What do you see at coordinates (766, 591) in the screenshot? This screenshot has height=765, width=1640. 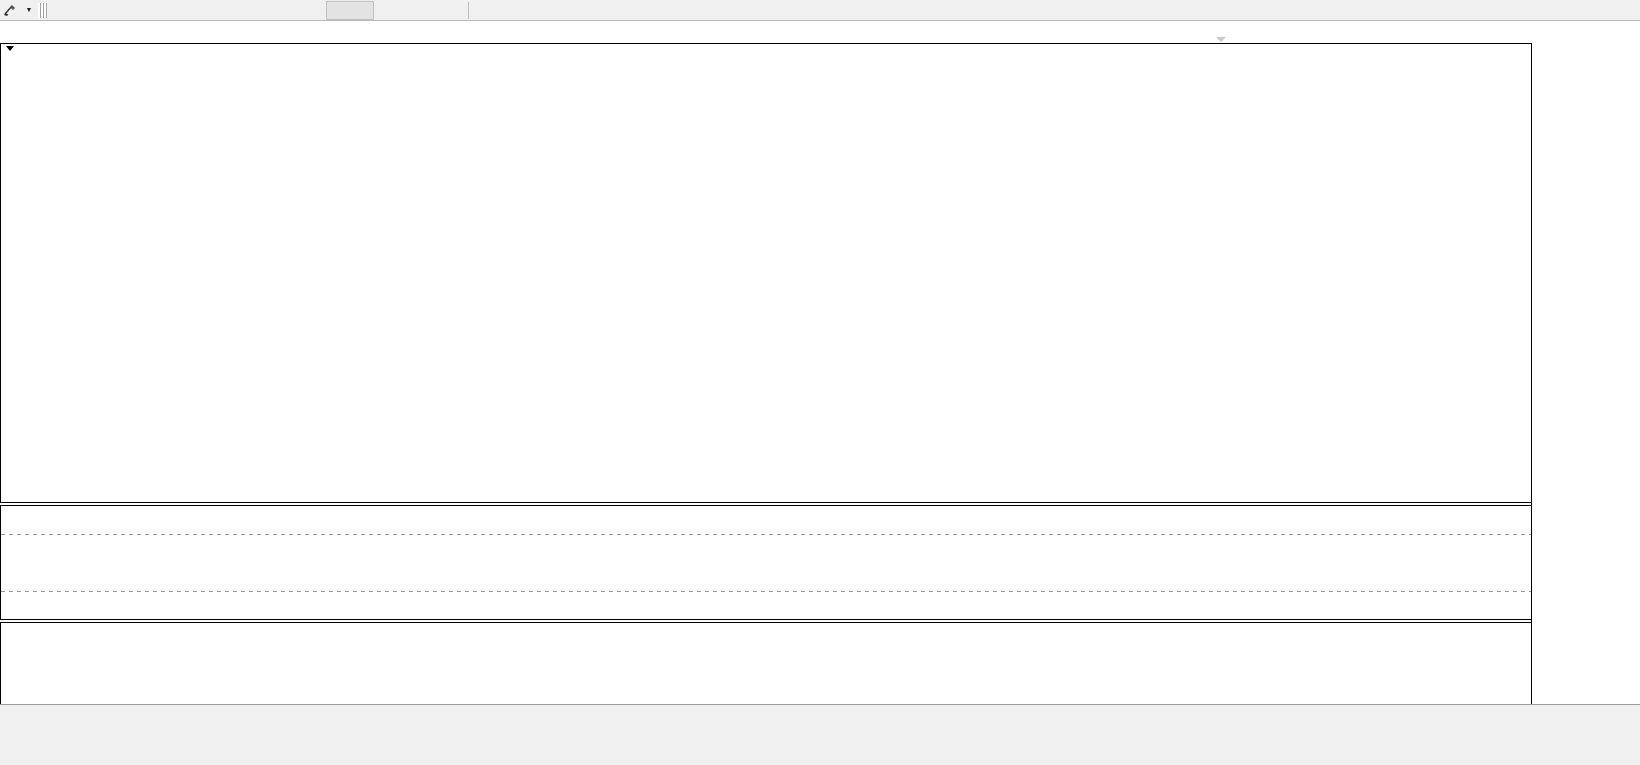 I see `rsi-level-30-guide` at bounding box center [766, 591].